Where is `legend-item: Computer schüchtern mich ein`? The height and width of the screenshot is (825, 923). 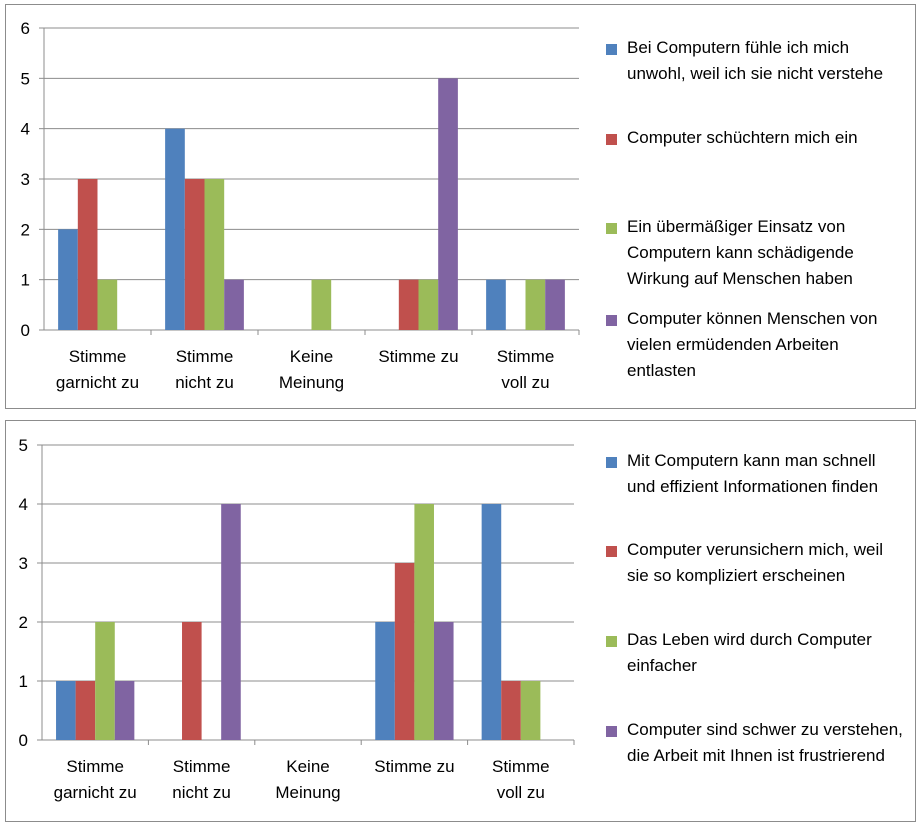
legend-item: Computer schüchtern mich ein is located at coordinates (756, 139).